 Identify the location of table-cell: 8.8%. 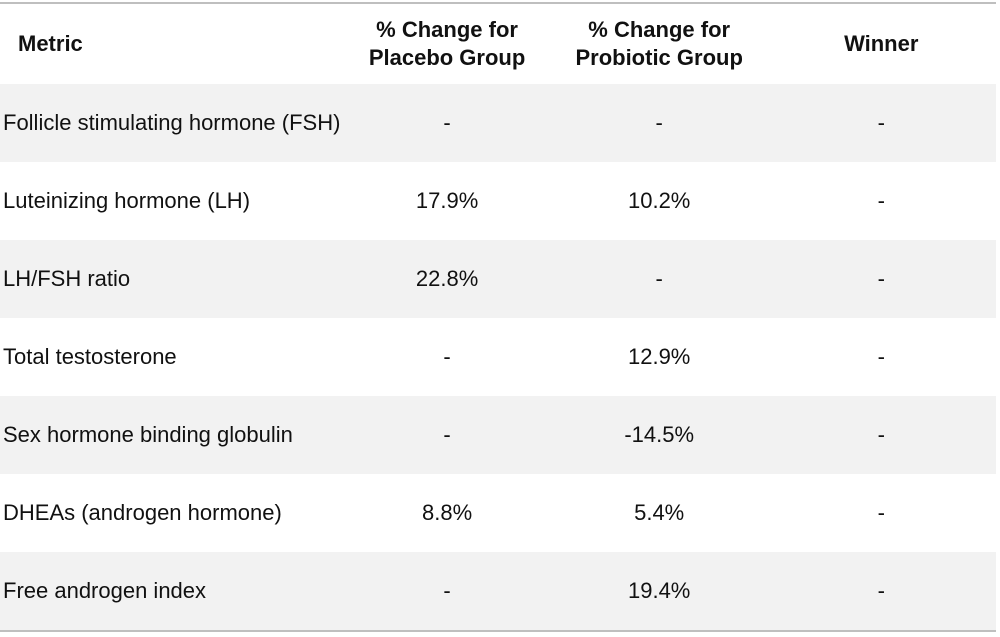
(447, 512).